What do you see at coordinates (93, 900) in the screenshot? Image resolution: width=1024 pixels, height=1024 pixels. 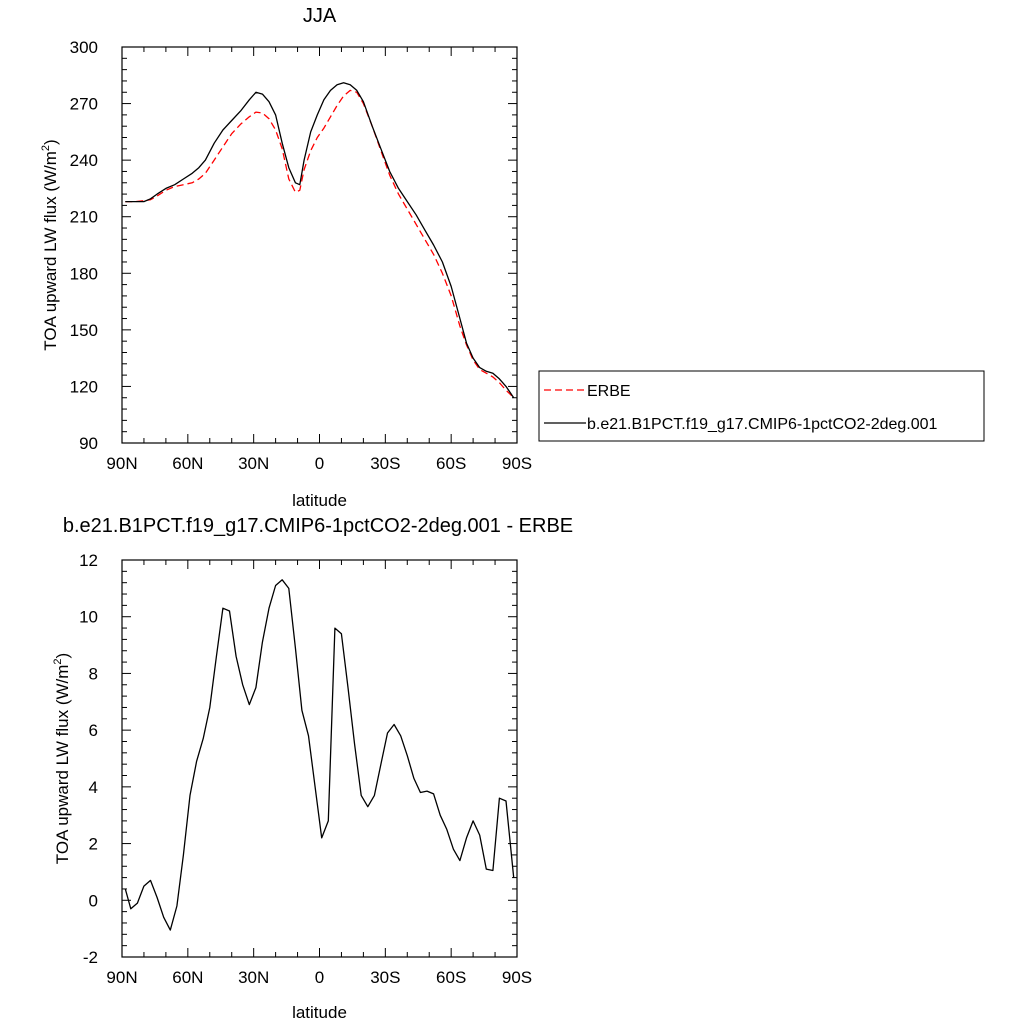 I see `y-tick-label: 0` at bounding box center [93, 900].